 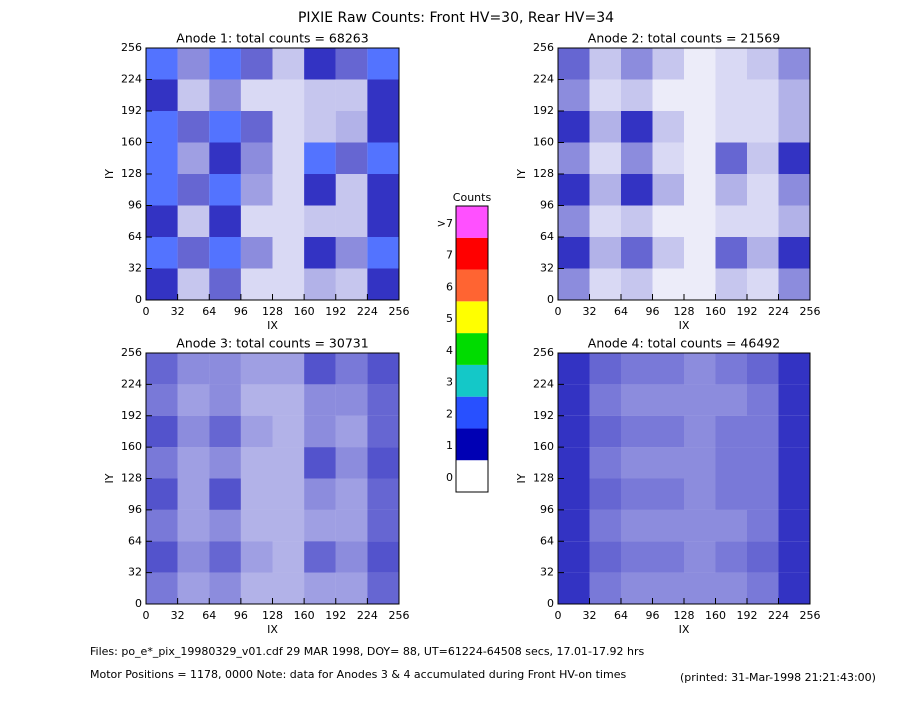 What do you see at coordinates (131, 79) in the screenshot?
I see `y-tick-label: 224` at bounding box center [131, 79].